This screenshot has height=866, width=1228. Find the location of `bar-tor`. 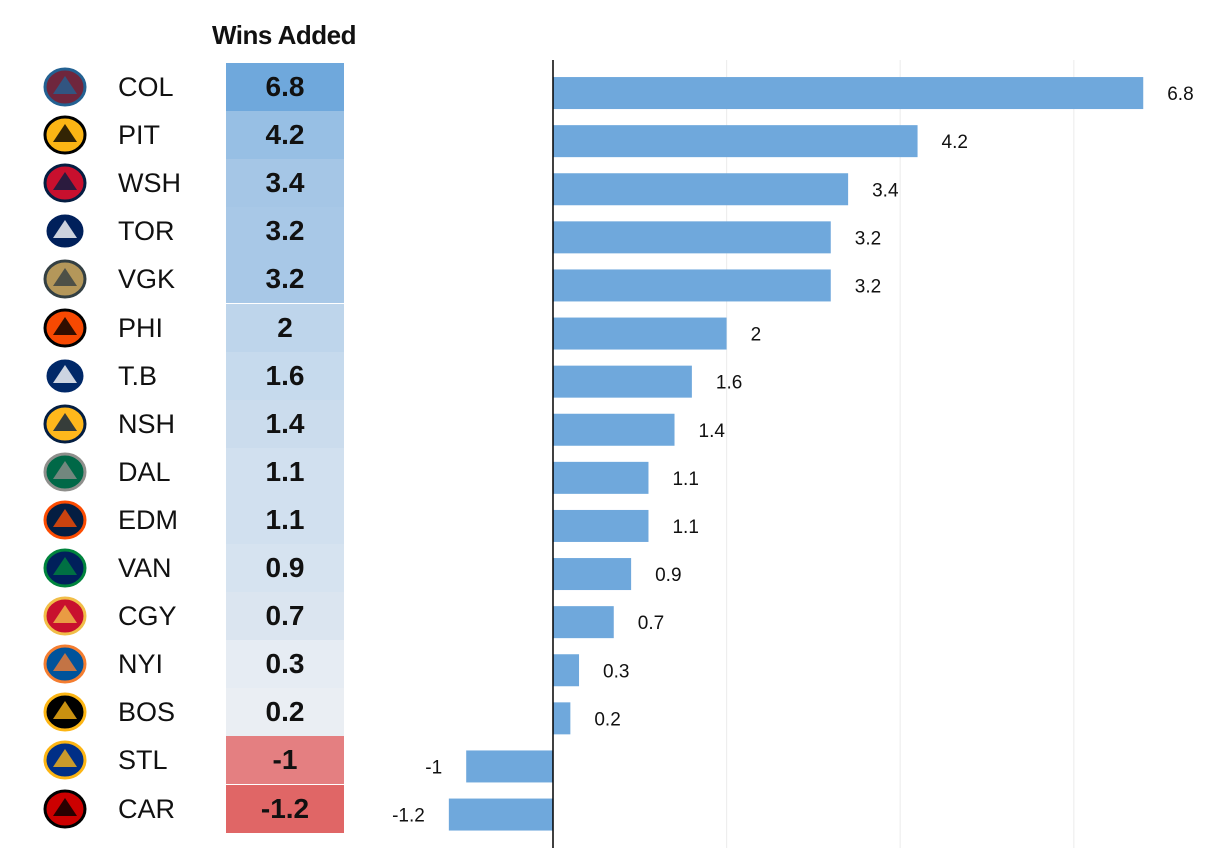

bar-tor is located at coordinates (692, 237).